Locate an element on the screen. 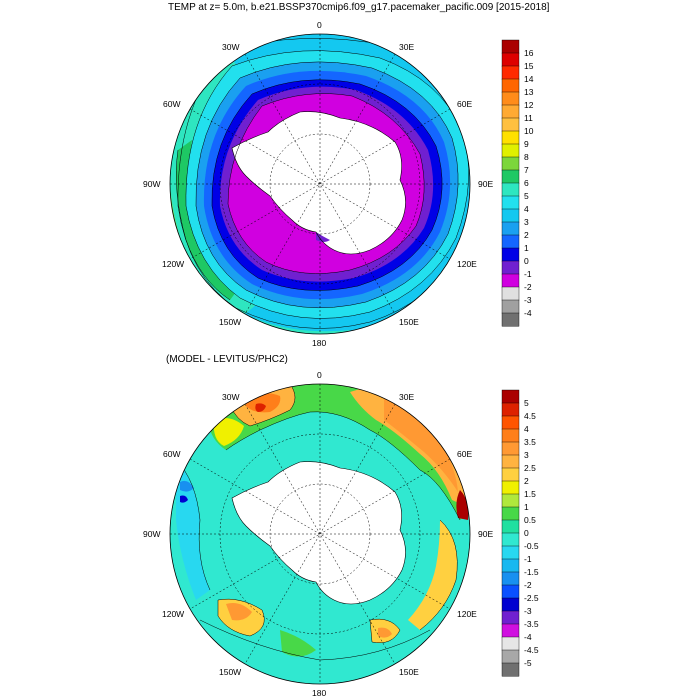  colorbar-label: 2.5 is located at coordinates (530, 468).